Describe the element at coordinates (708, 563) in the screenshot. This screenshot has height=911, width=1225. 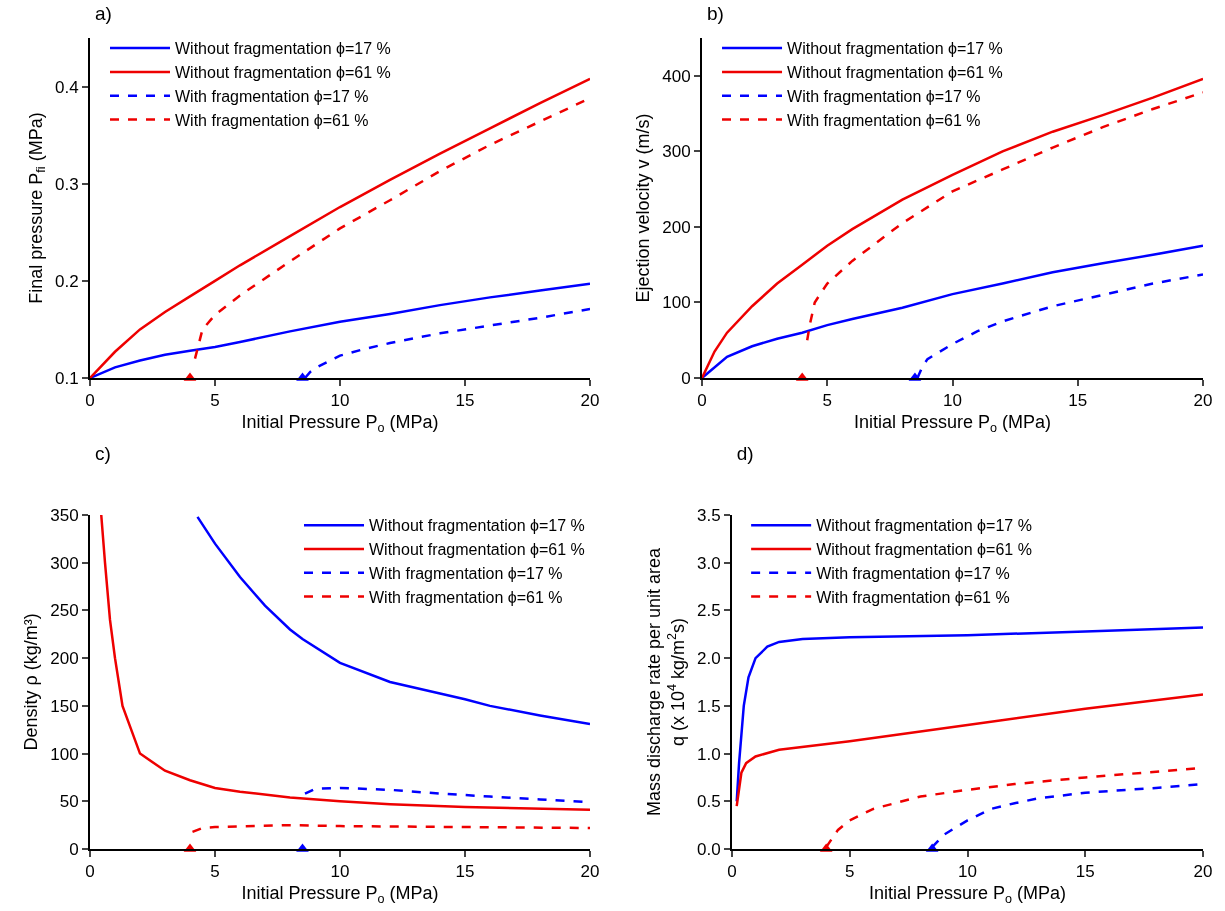
I see `y-tick-label: 3.0` at that location.